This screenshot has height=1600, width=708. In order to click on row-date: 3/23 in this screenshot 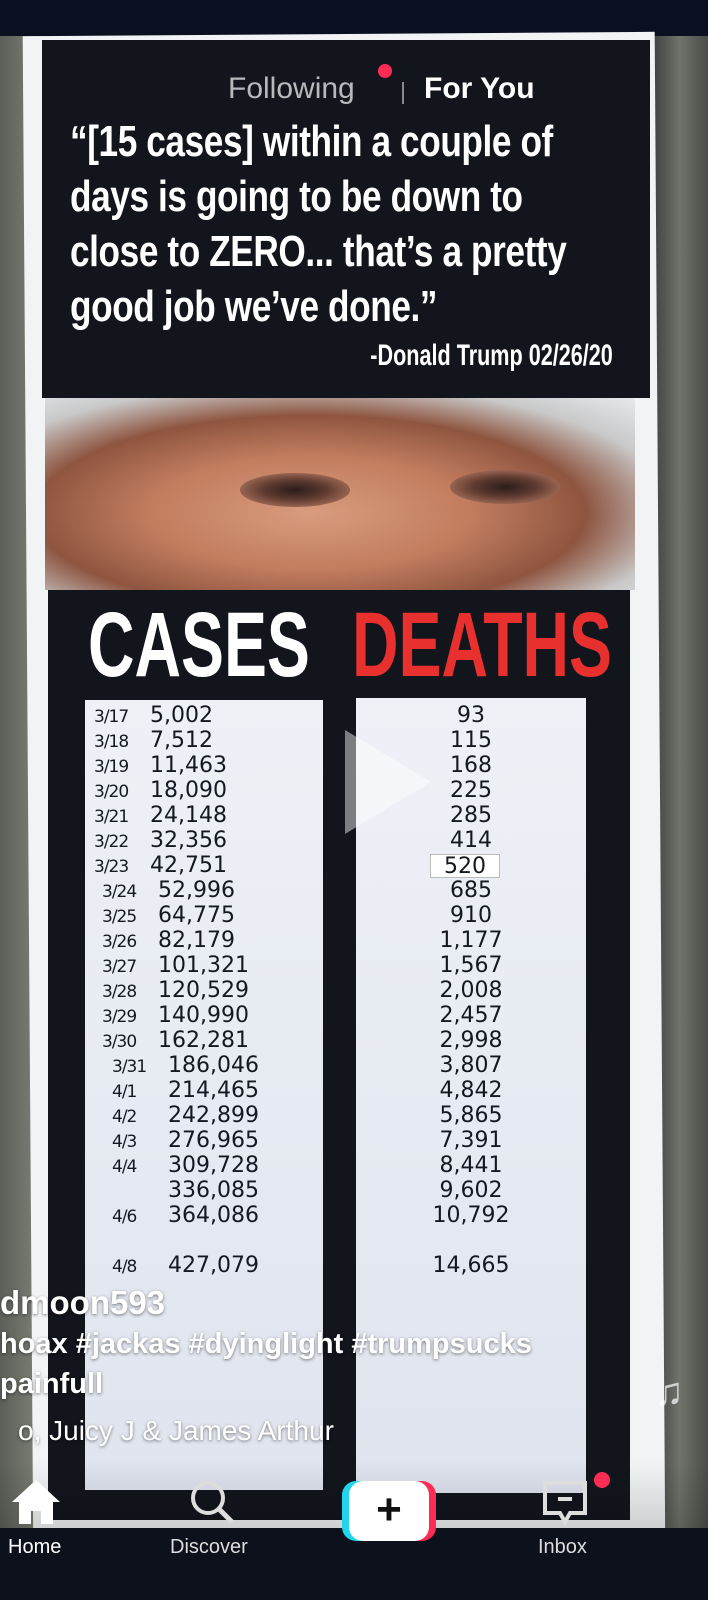, I will do `click(111, 867)`.